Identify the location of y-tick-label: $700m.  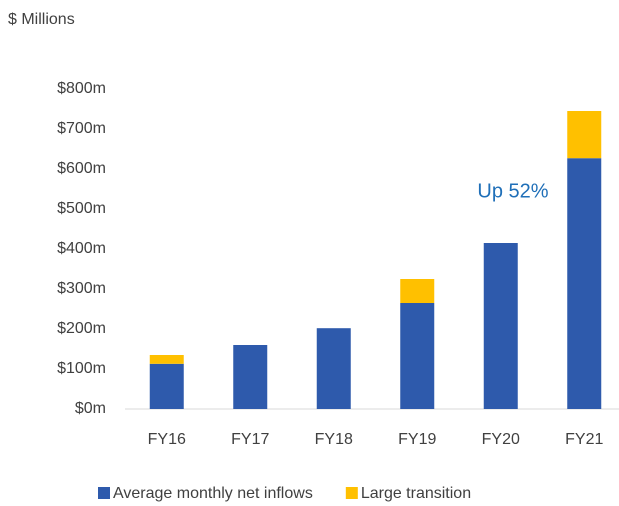
(81, 128).